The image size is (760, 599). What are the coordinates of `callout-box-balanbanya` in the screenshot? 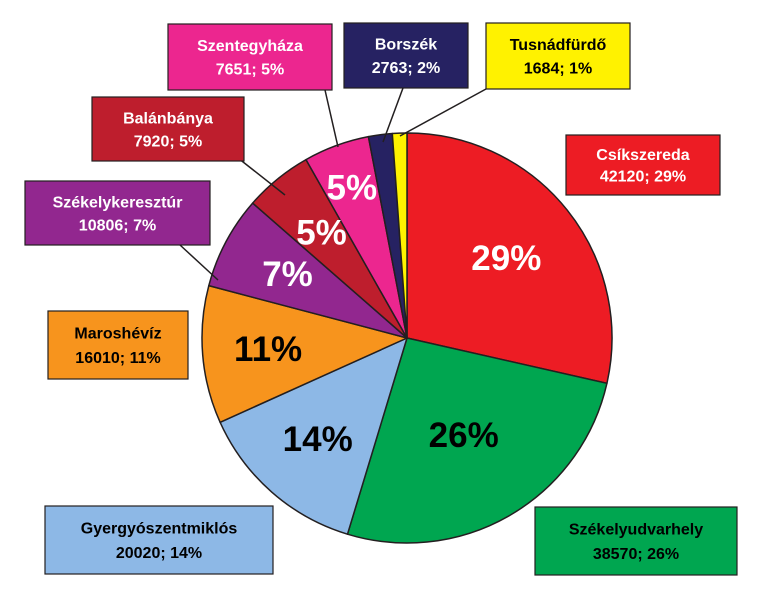 It's located at (168, 129).